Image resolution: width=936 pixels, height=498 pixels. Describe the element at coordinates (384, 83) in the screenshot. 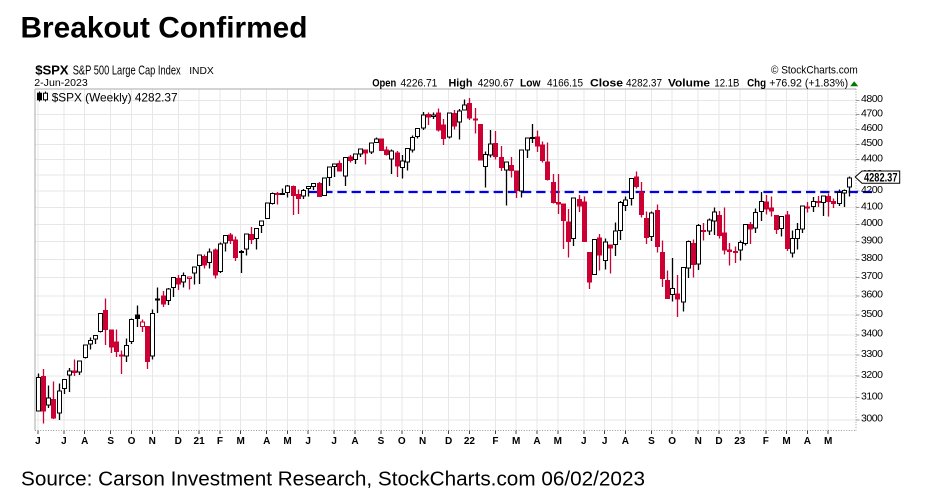

I see `svg-text: Open` at that location.